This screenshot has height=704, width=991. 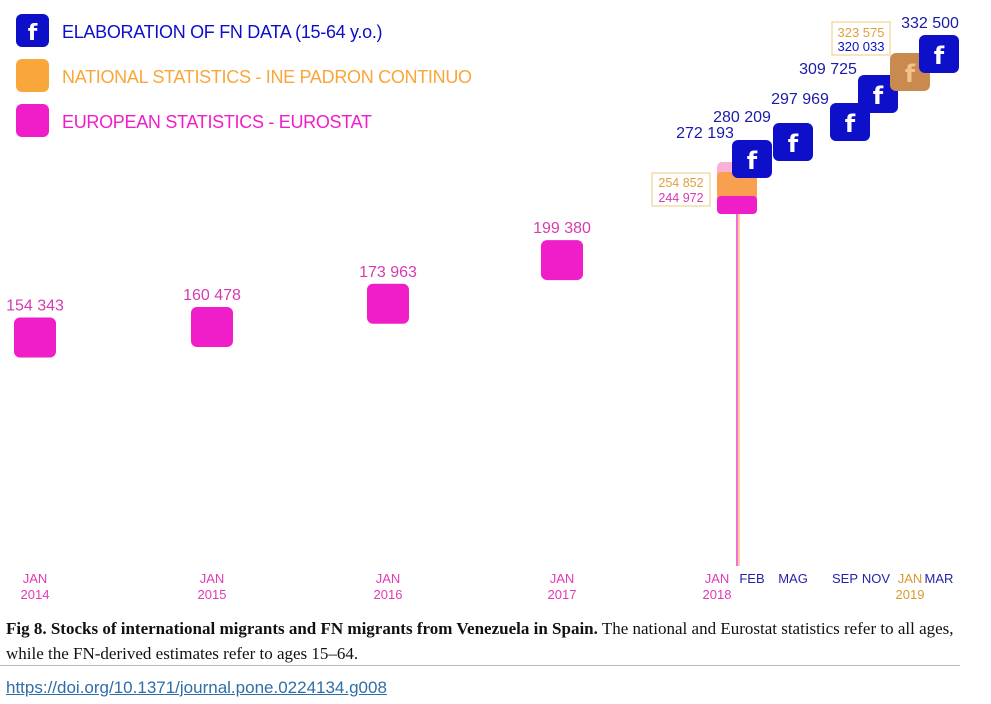 What do you see at coordinates (737, 186) in the screenshot?
I see `national-marker-2018` at bounding box center [737, 186].